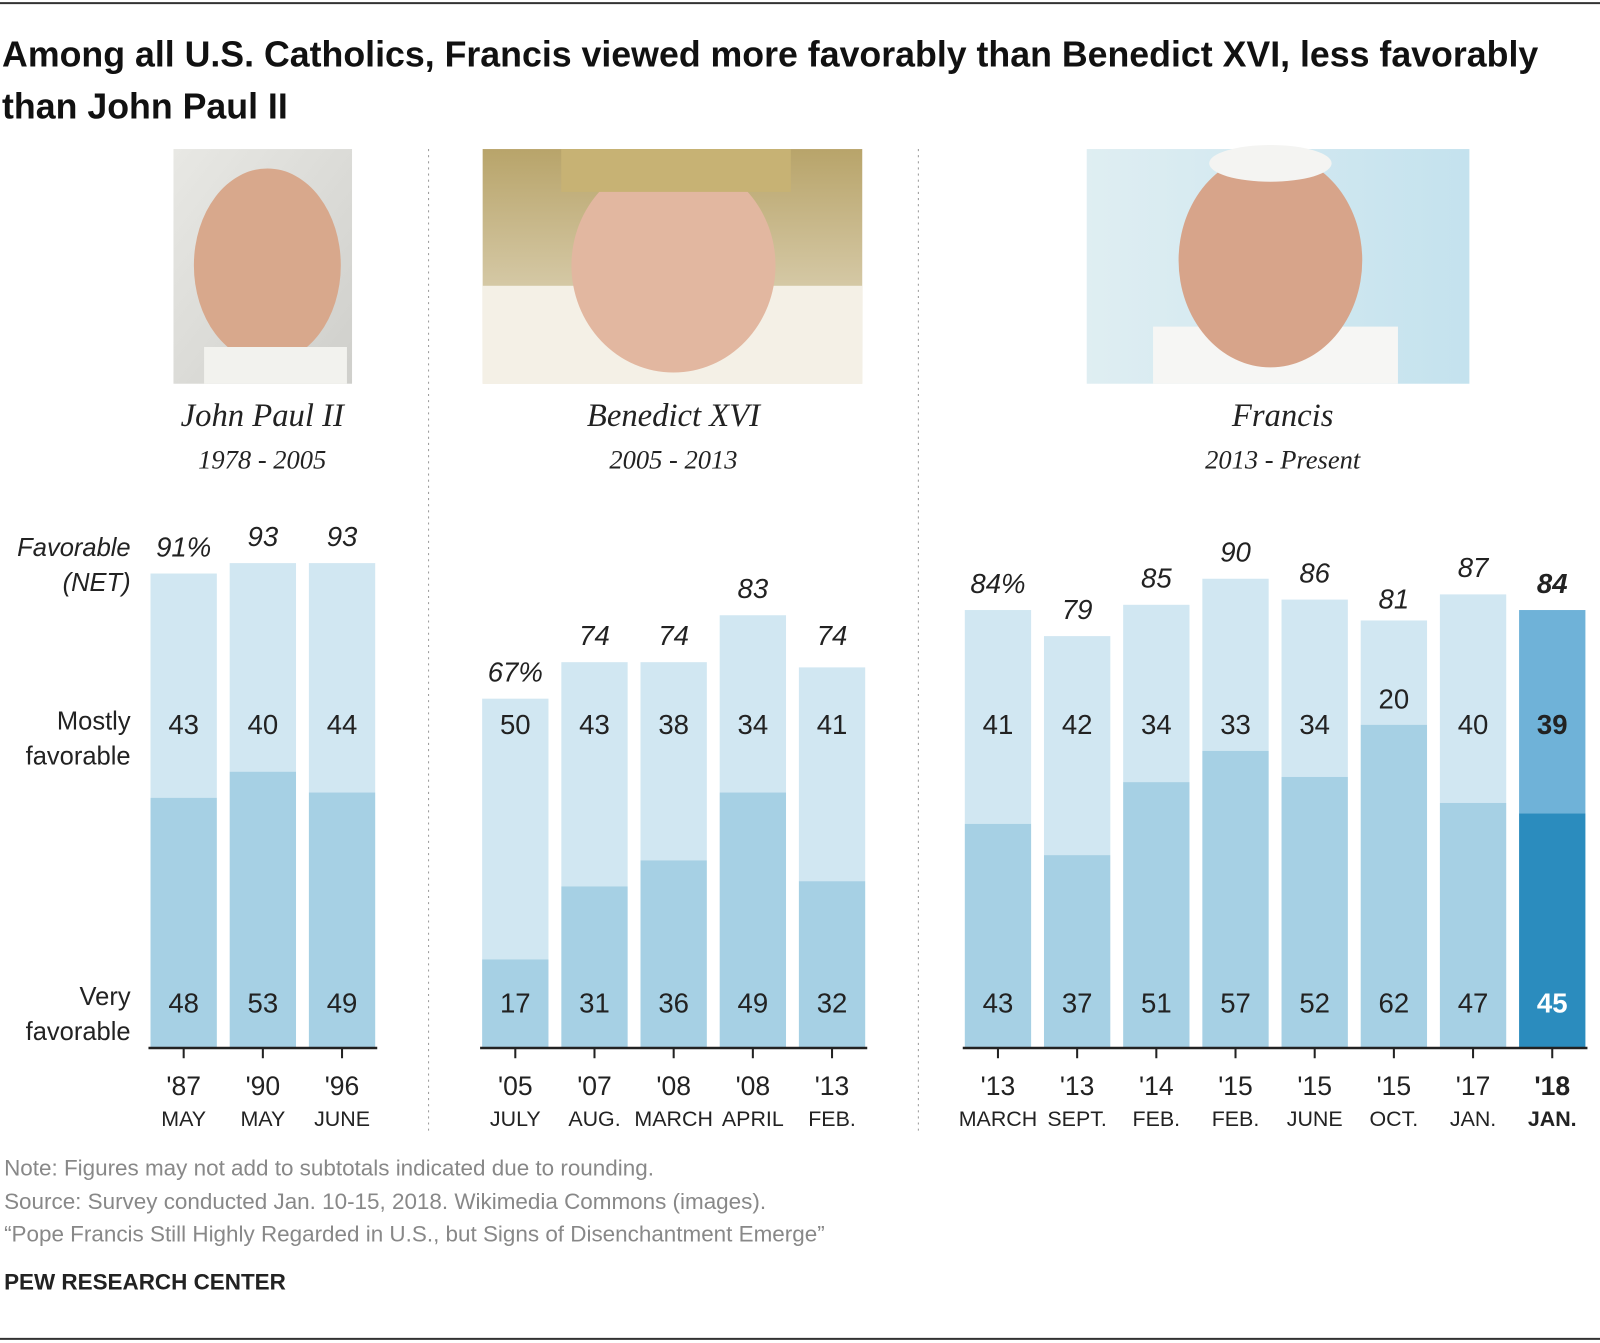  I want to click on data-label: 40, so click(263, 724).